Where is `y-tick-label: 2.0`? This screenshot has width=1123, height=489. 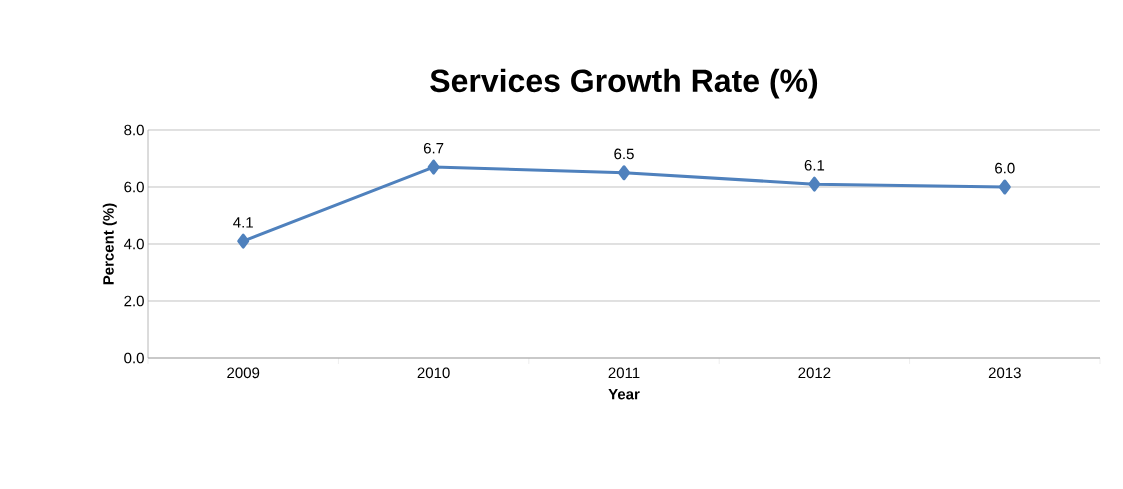 y-tick-label: 2.0 is located at coordinates (134, 301).